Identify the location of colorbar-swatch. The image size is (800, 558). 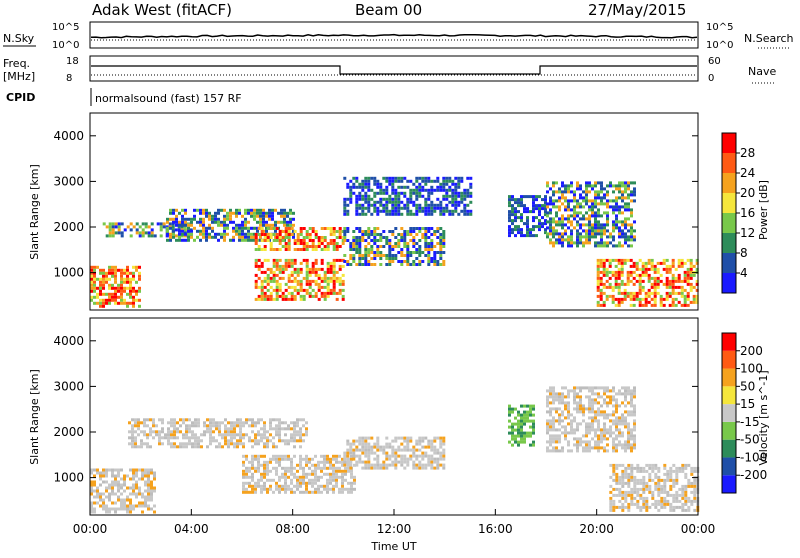
(729, 466).